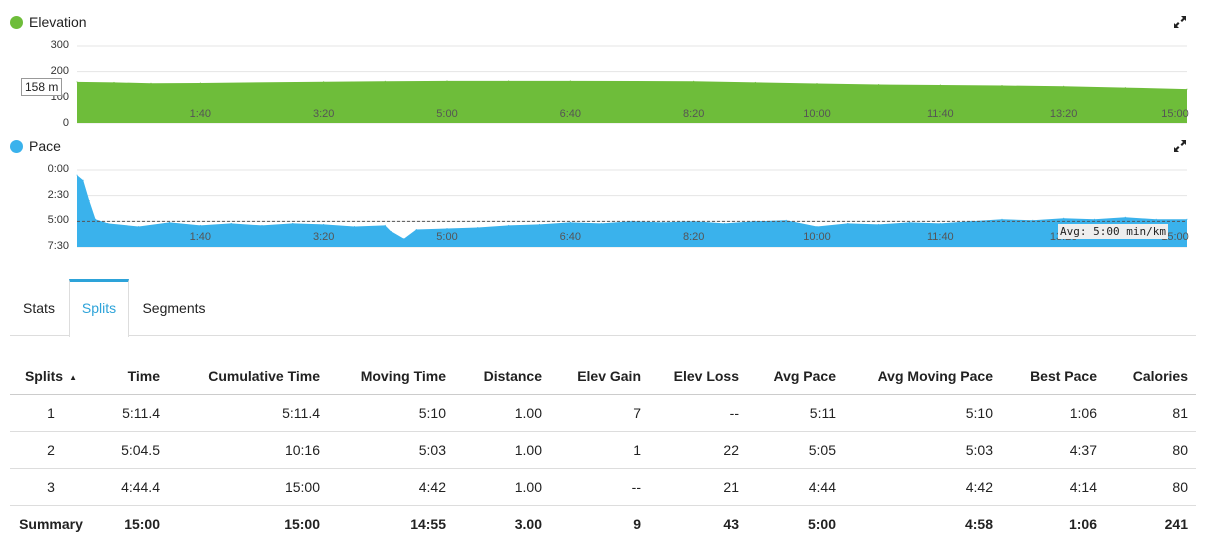 The image size is (1210, 553). Describe the element at coordinates (55, 413) in the screenshot. I see `table-cell: 1` at that location.